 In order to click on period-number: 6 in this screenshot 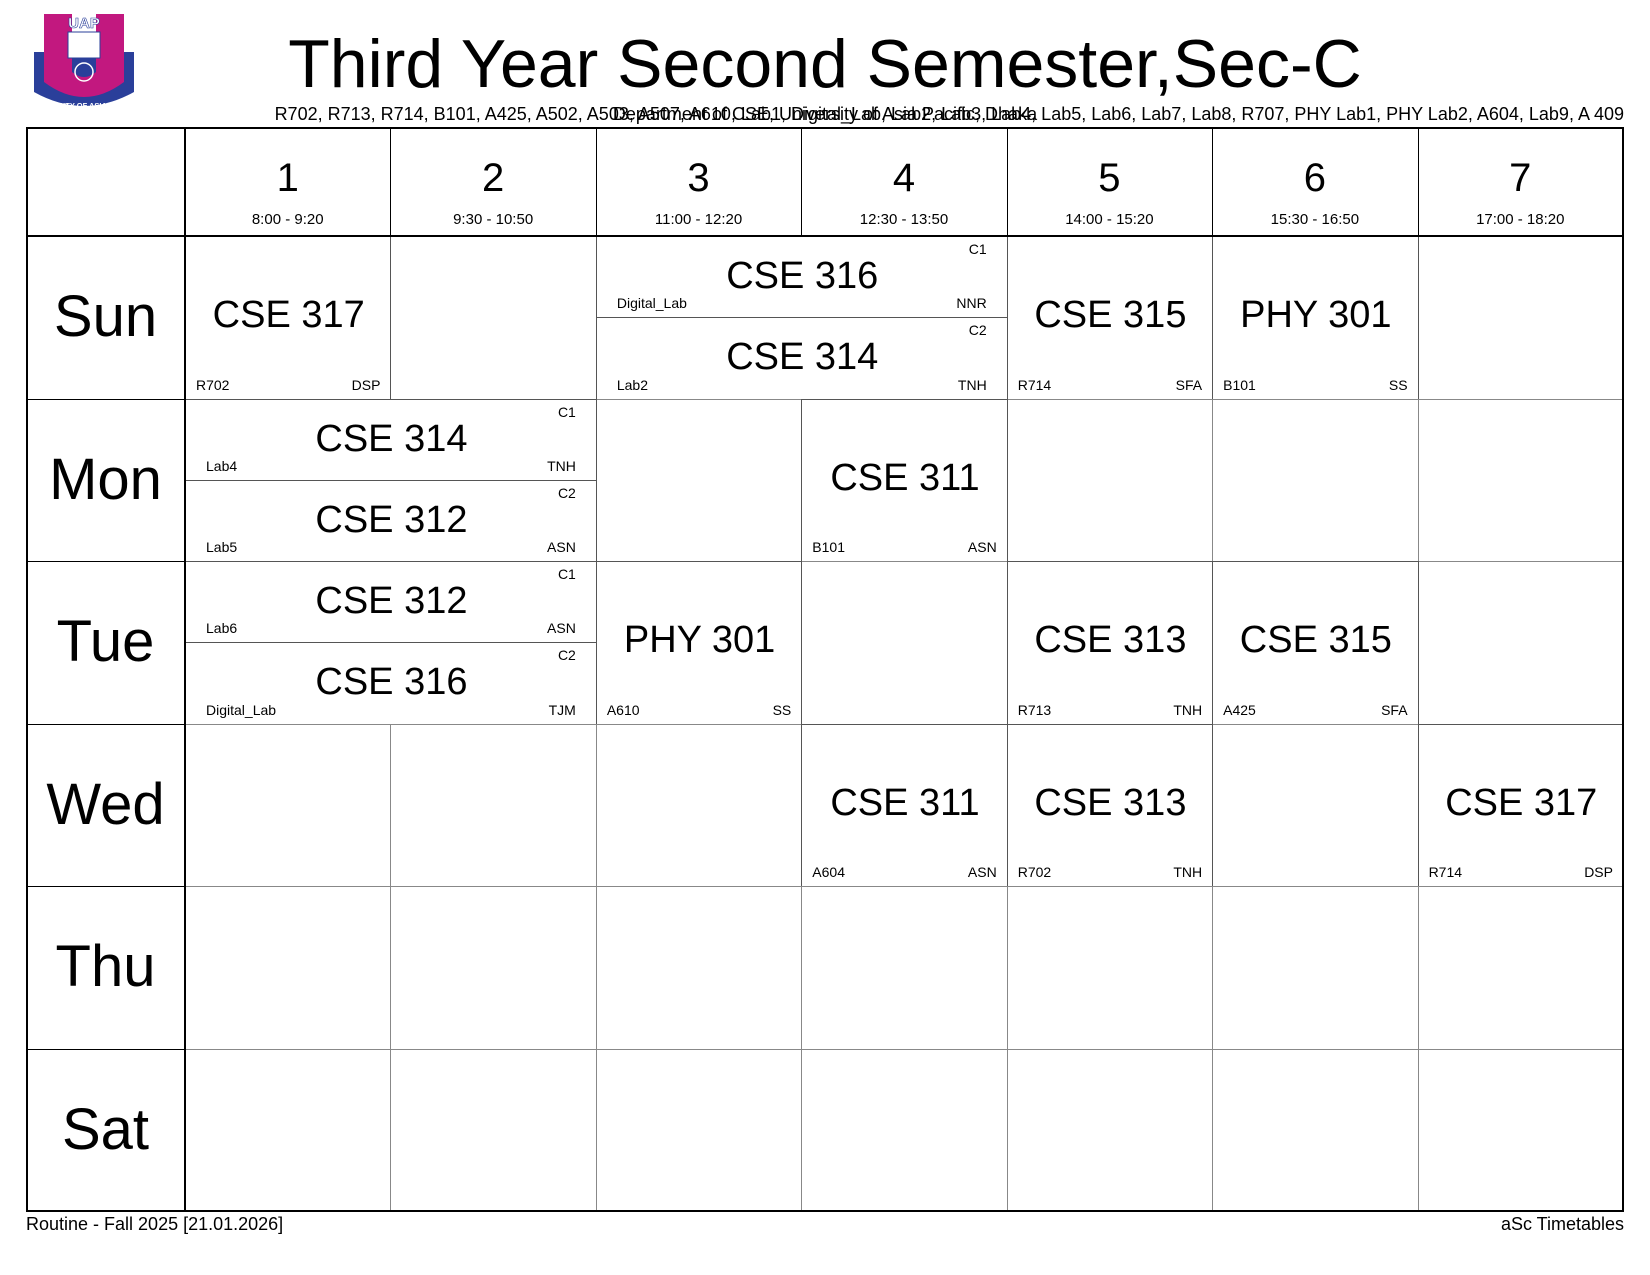, I will do `click(1314, 178)`.